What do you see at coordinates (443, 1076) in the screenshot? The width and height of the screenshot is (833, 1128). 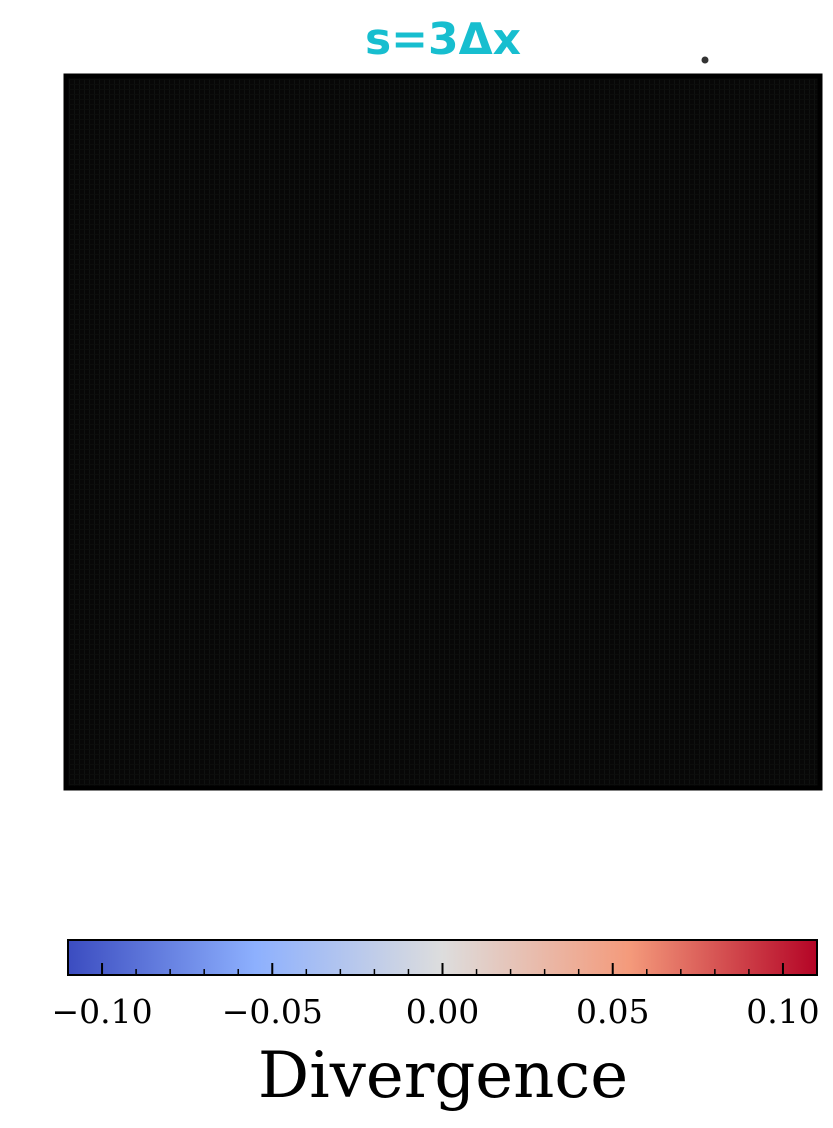 I see `colorbar-label: Divergence` at bounding box center [443, 1076].